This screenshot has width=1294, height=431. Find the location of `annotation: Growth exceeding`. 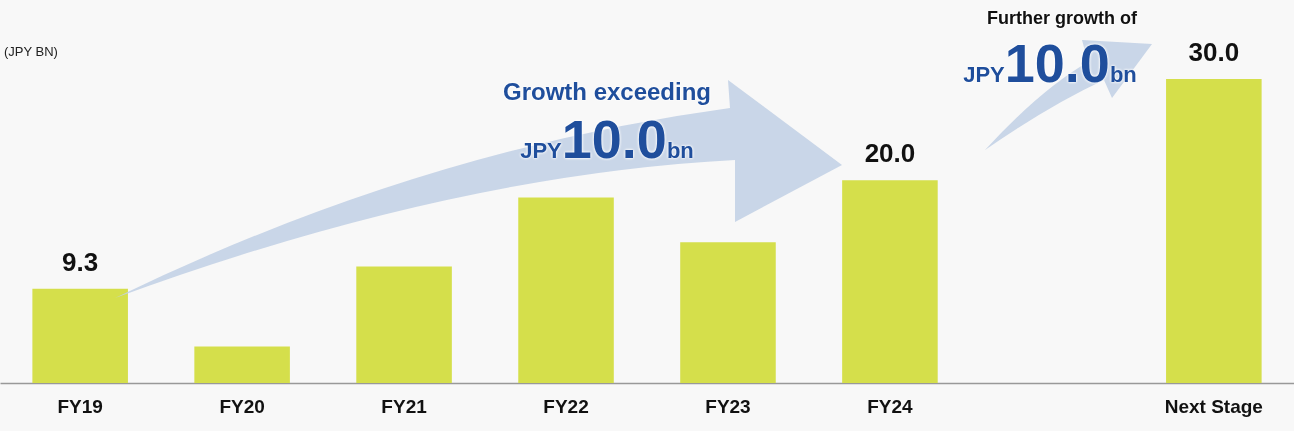

annotation: Growth exceeding is located at coordinates (607, 92).